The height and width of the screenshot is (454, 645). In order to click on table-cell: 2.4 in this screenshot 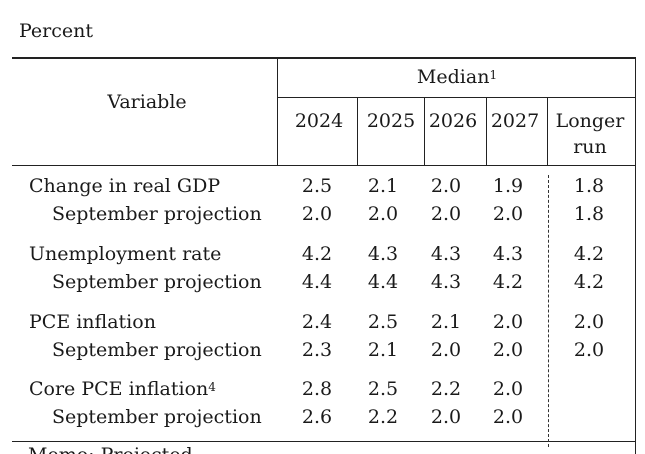, I will do `click(317, 322)`.